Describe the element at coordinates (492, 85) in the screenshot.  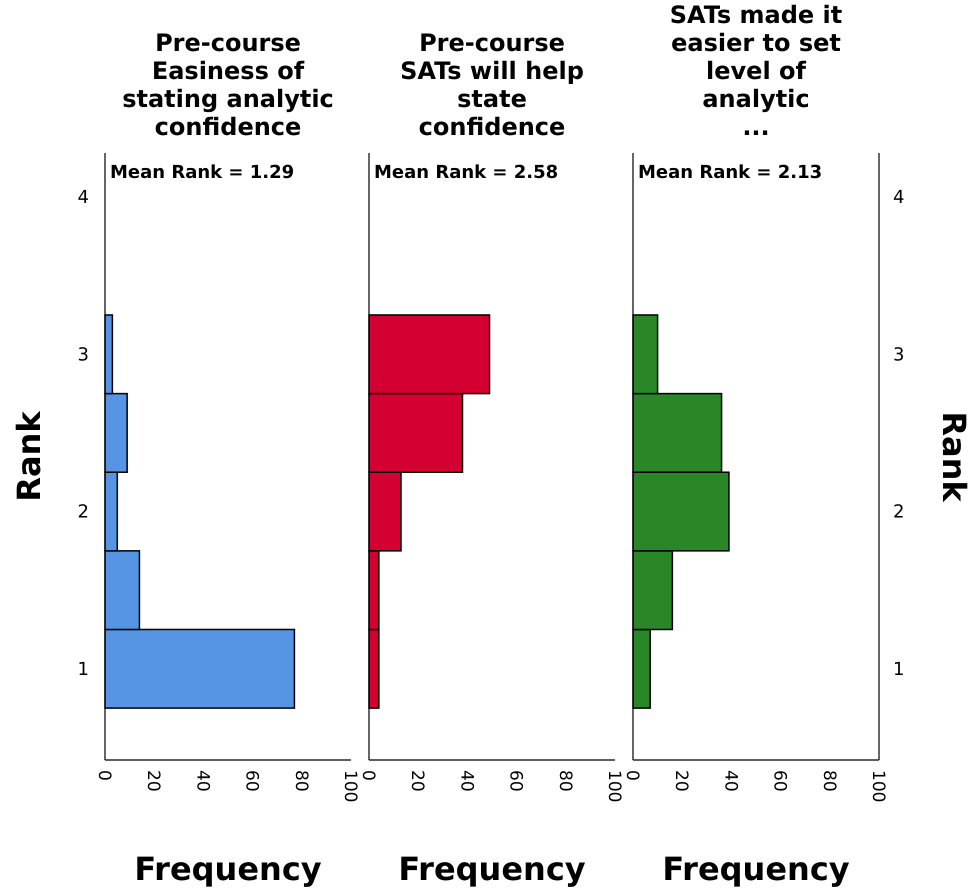
I see `chart-title: Pre-course SATs will help state confidence` at that location.